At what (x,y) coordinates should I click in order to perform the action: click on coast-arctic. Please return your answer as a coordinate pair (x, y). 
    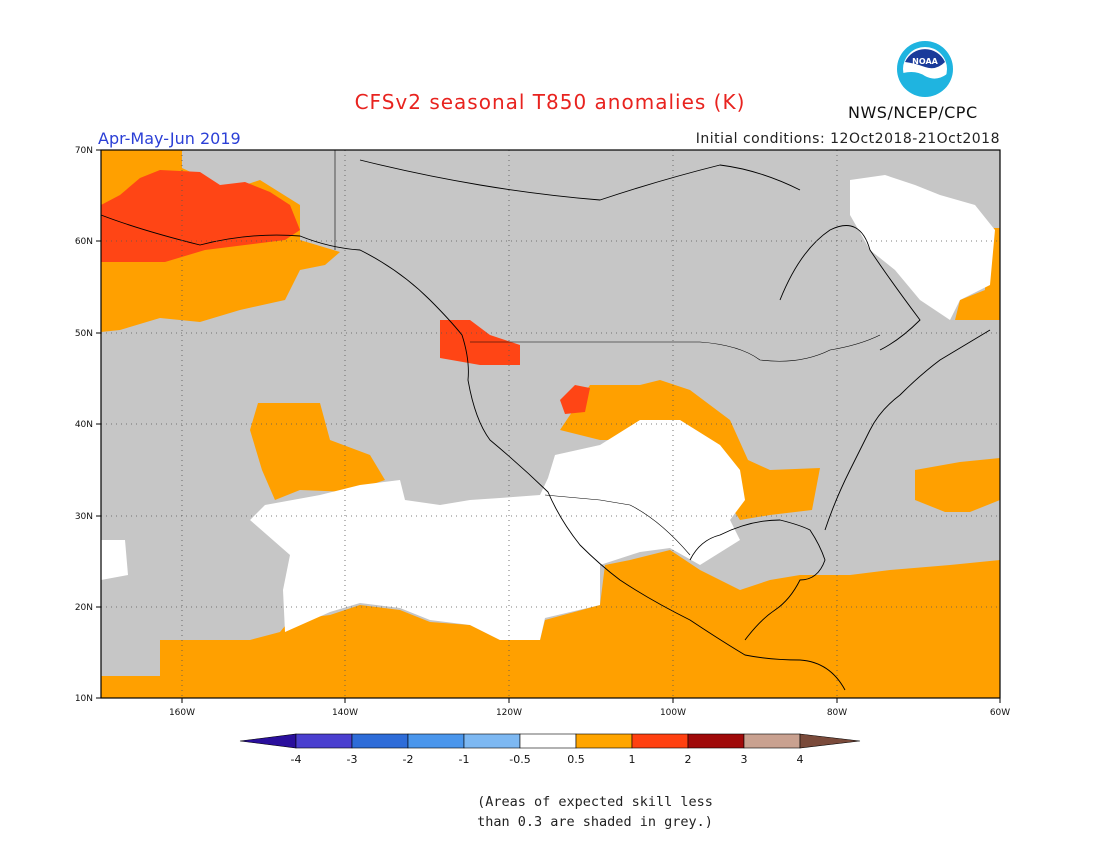
    Looking at the image, I should click on (580, 180).